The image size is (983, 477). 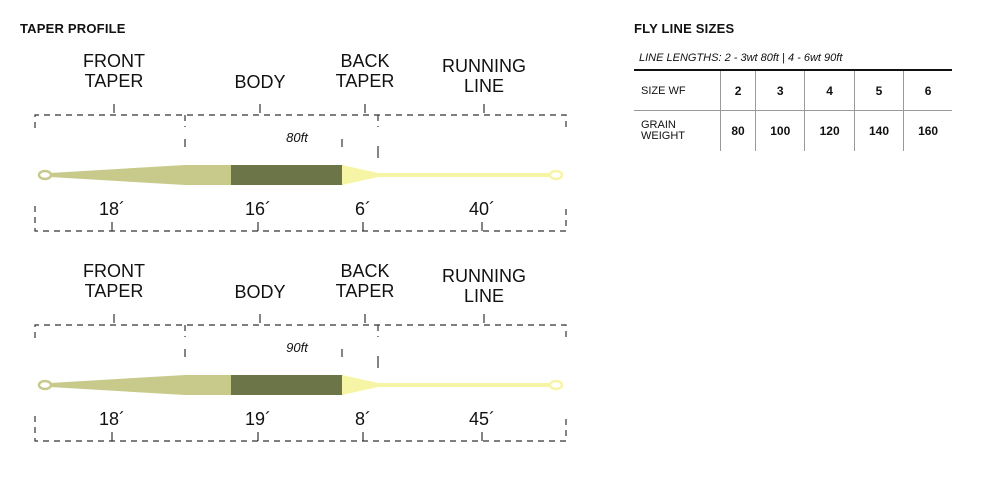 I want to click on fly-line-sizes-title: FLY LINE SIZES, so click(x=684, y=28).